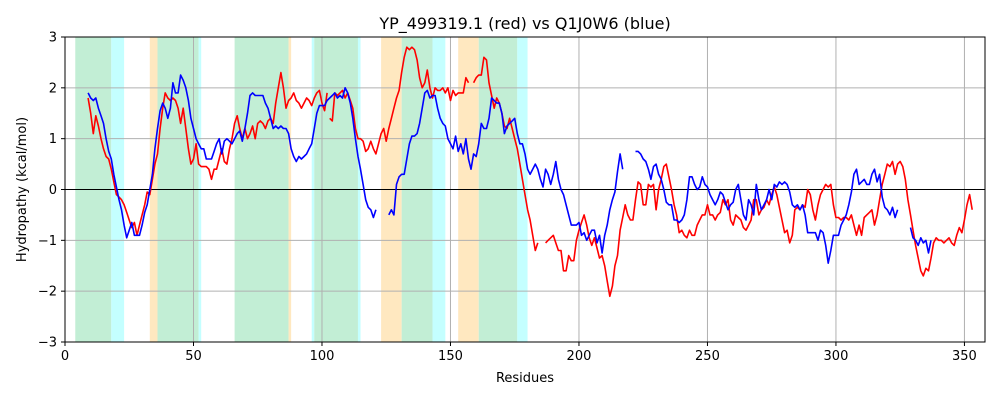 The width and height of the screenshot is (1000, 400). Describe the element at coordinates (964, 356) in the screenshot. I see `x-tick-label: 350` at that location.